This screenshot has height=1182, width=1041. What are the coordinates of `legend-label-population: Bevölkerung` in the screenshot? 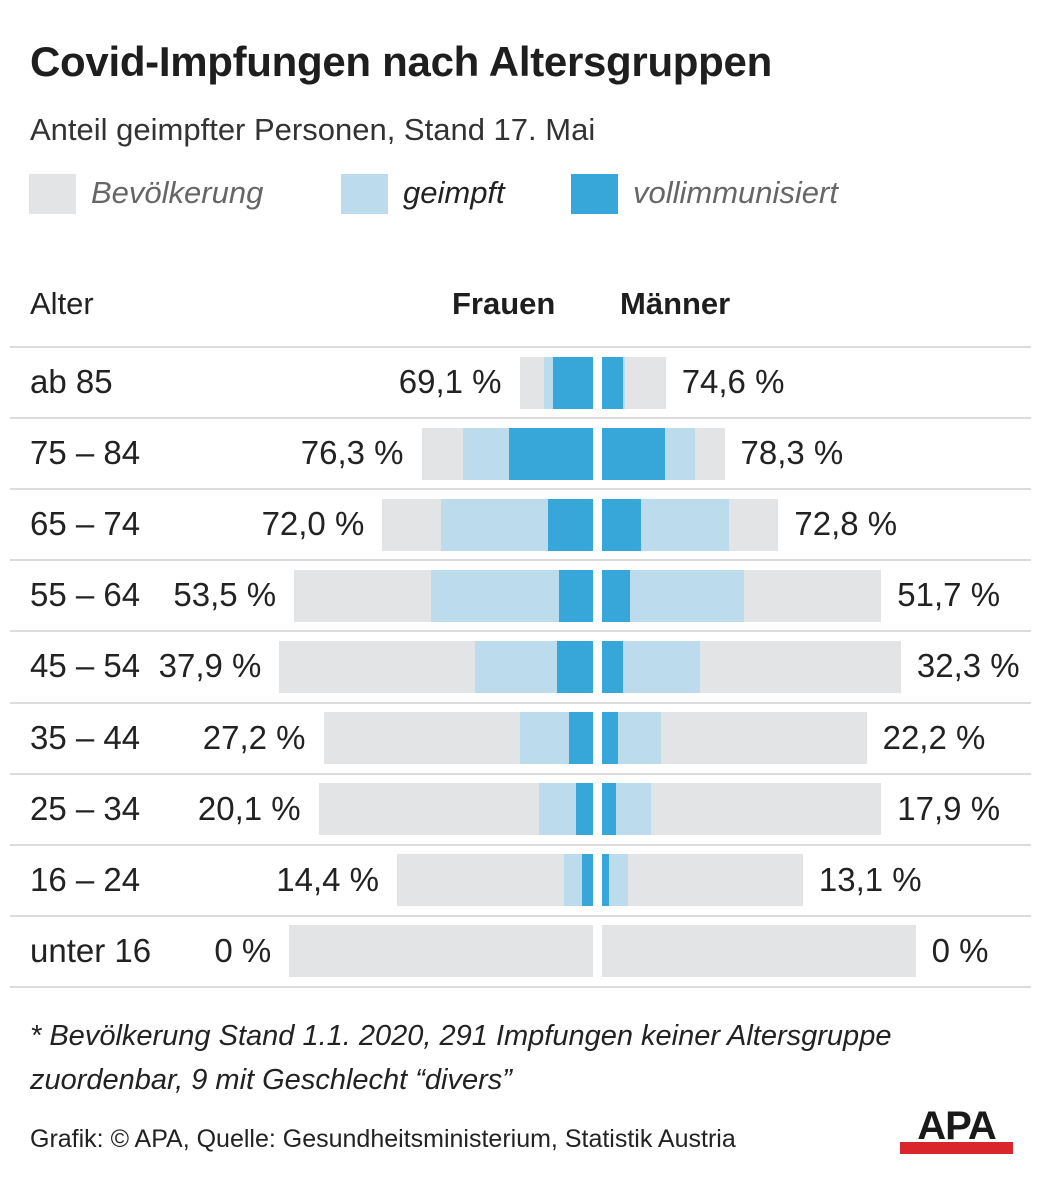 It's located at (177, 192).